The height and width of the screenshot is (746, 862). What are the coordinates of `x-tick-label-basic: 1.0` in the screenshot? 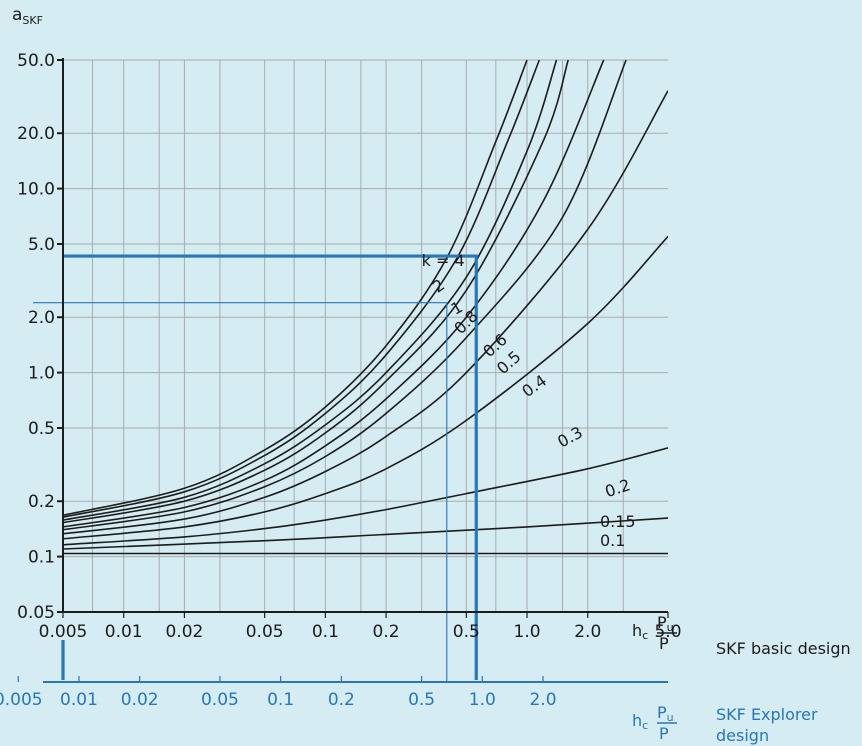 It's located at (527, 632).